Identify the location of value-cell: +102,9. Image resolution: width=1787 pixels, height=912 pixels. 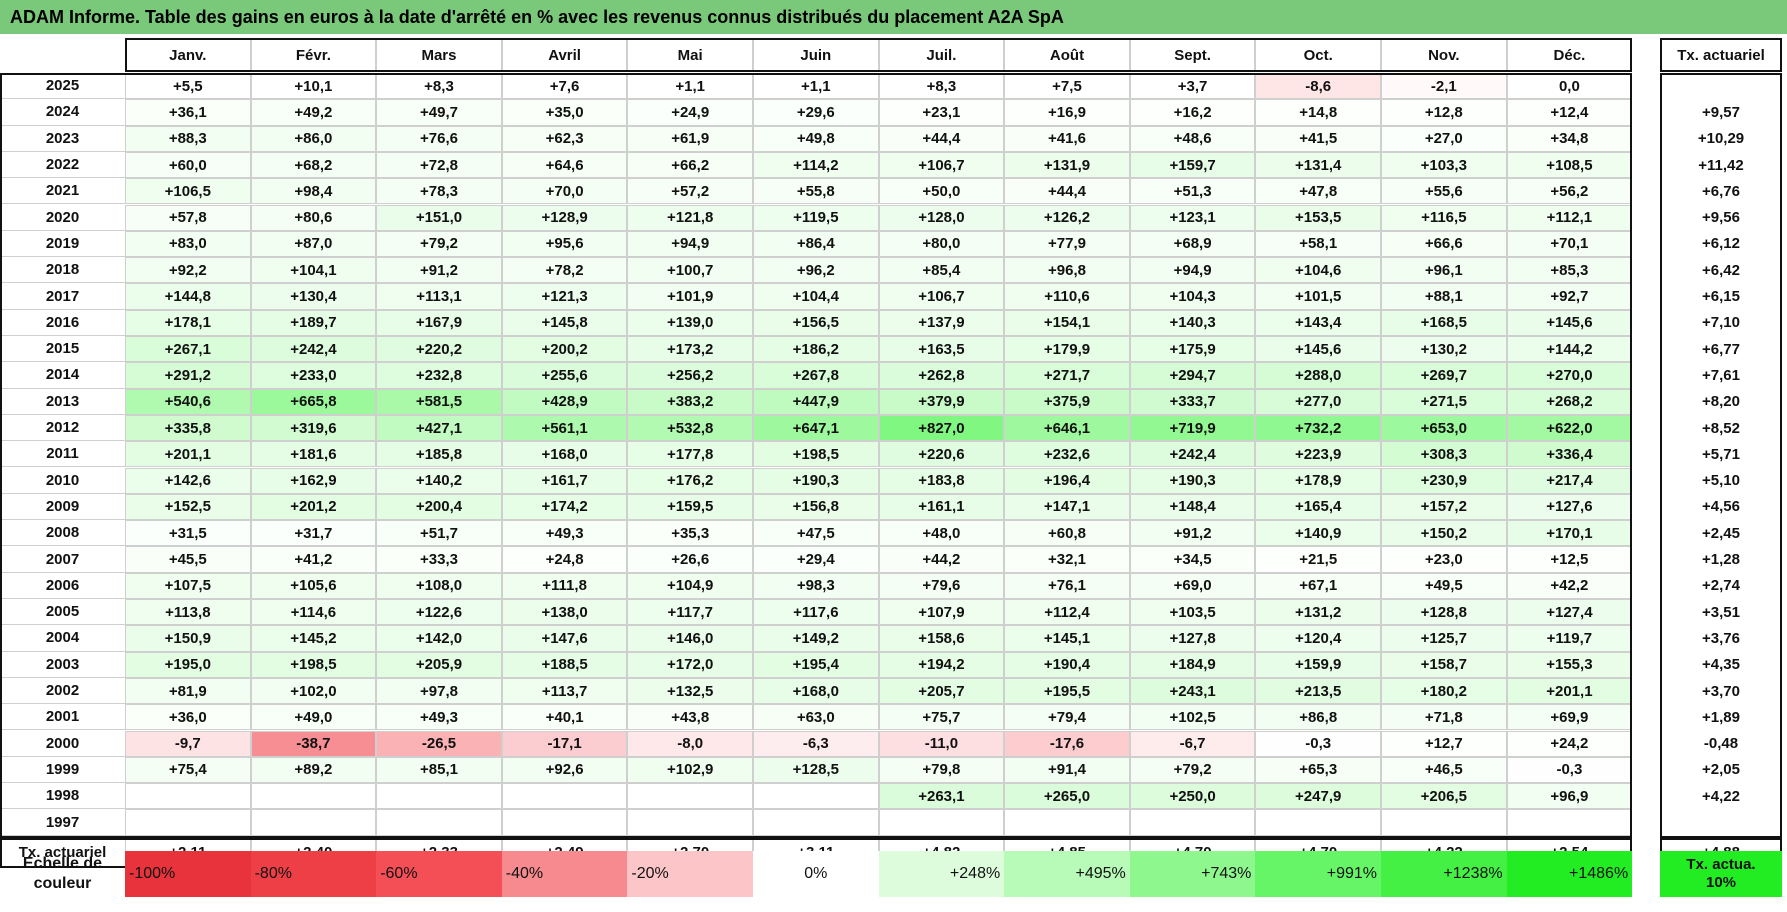
(690, 770).